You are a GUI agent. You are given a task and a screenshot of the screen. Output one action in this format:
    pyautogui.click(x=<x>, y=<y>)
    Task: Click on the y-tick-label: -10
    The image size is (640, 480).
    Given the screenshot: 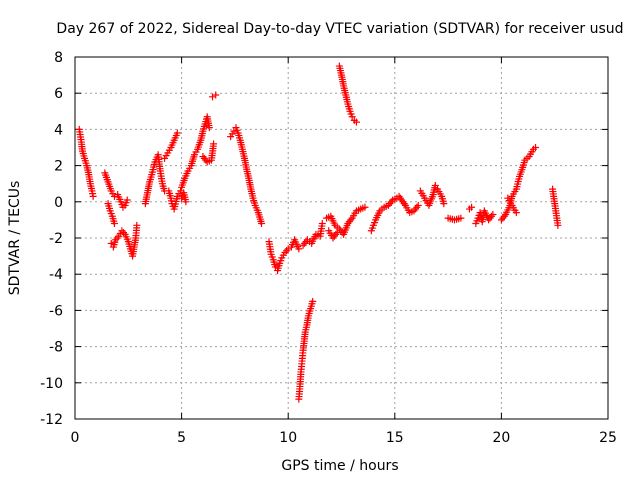 What is the action you would take?
    pyautogui.click(x=51, y=384)
    